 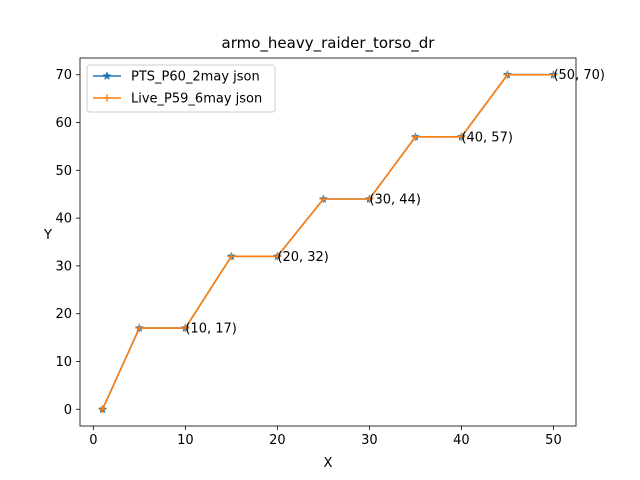 I want to click on x-tick-label: 20, so click(x=277, y=440).